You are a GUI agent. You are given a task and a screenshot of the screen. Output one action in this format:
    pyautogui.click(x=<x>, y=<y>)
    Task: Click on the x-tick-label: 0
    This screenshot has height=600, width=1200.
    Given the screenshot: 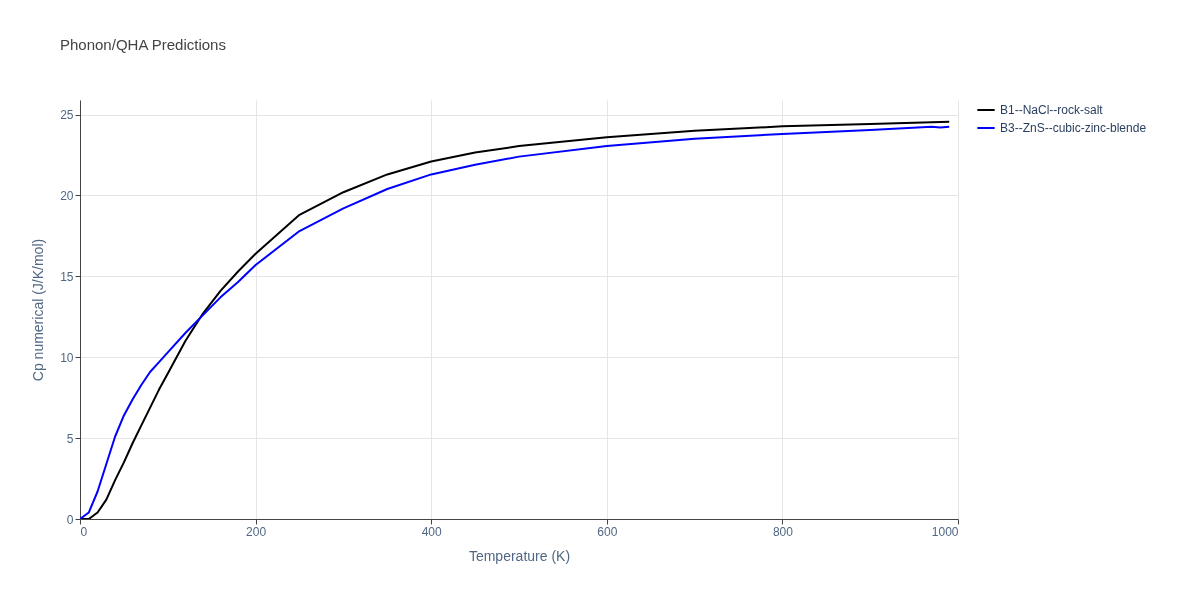 What is the action you would take?
    pyautogui.click(x=84, y=531)
    